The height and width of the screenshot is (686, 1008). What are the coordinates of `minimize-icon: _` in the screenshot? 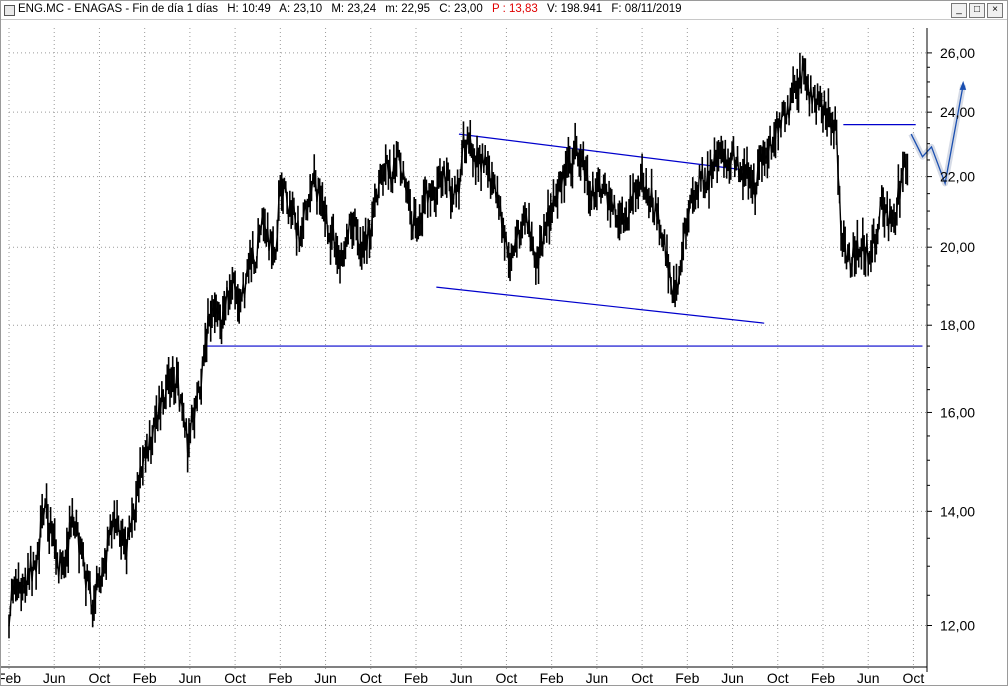 It's located at (959, 10).